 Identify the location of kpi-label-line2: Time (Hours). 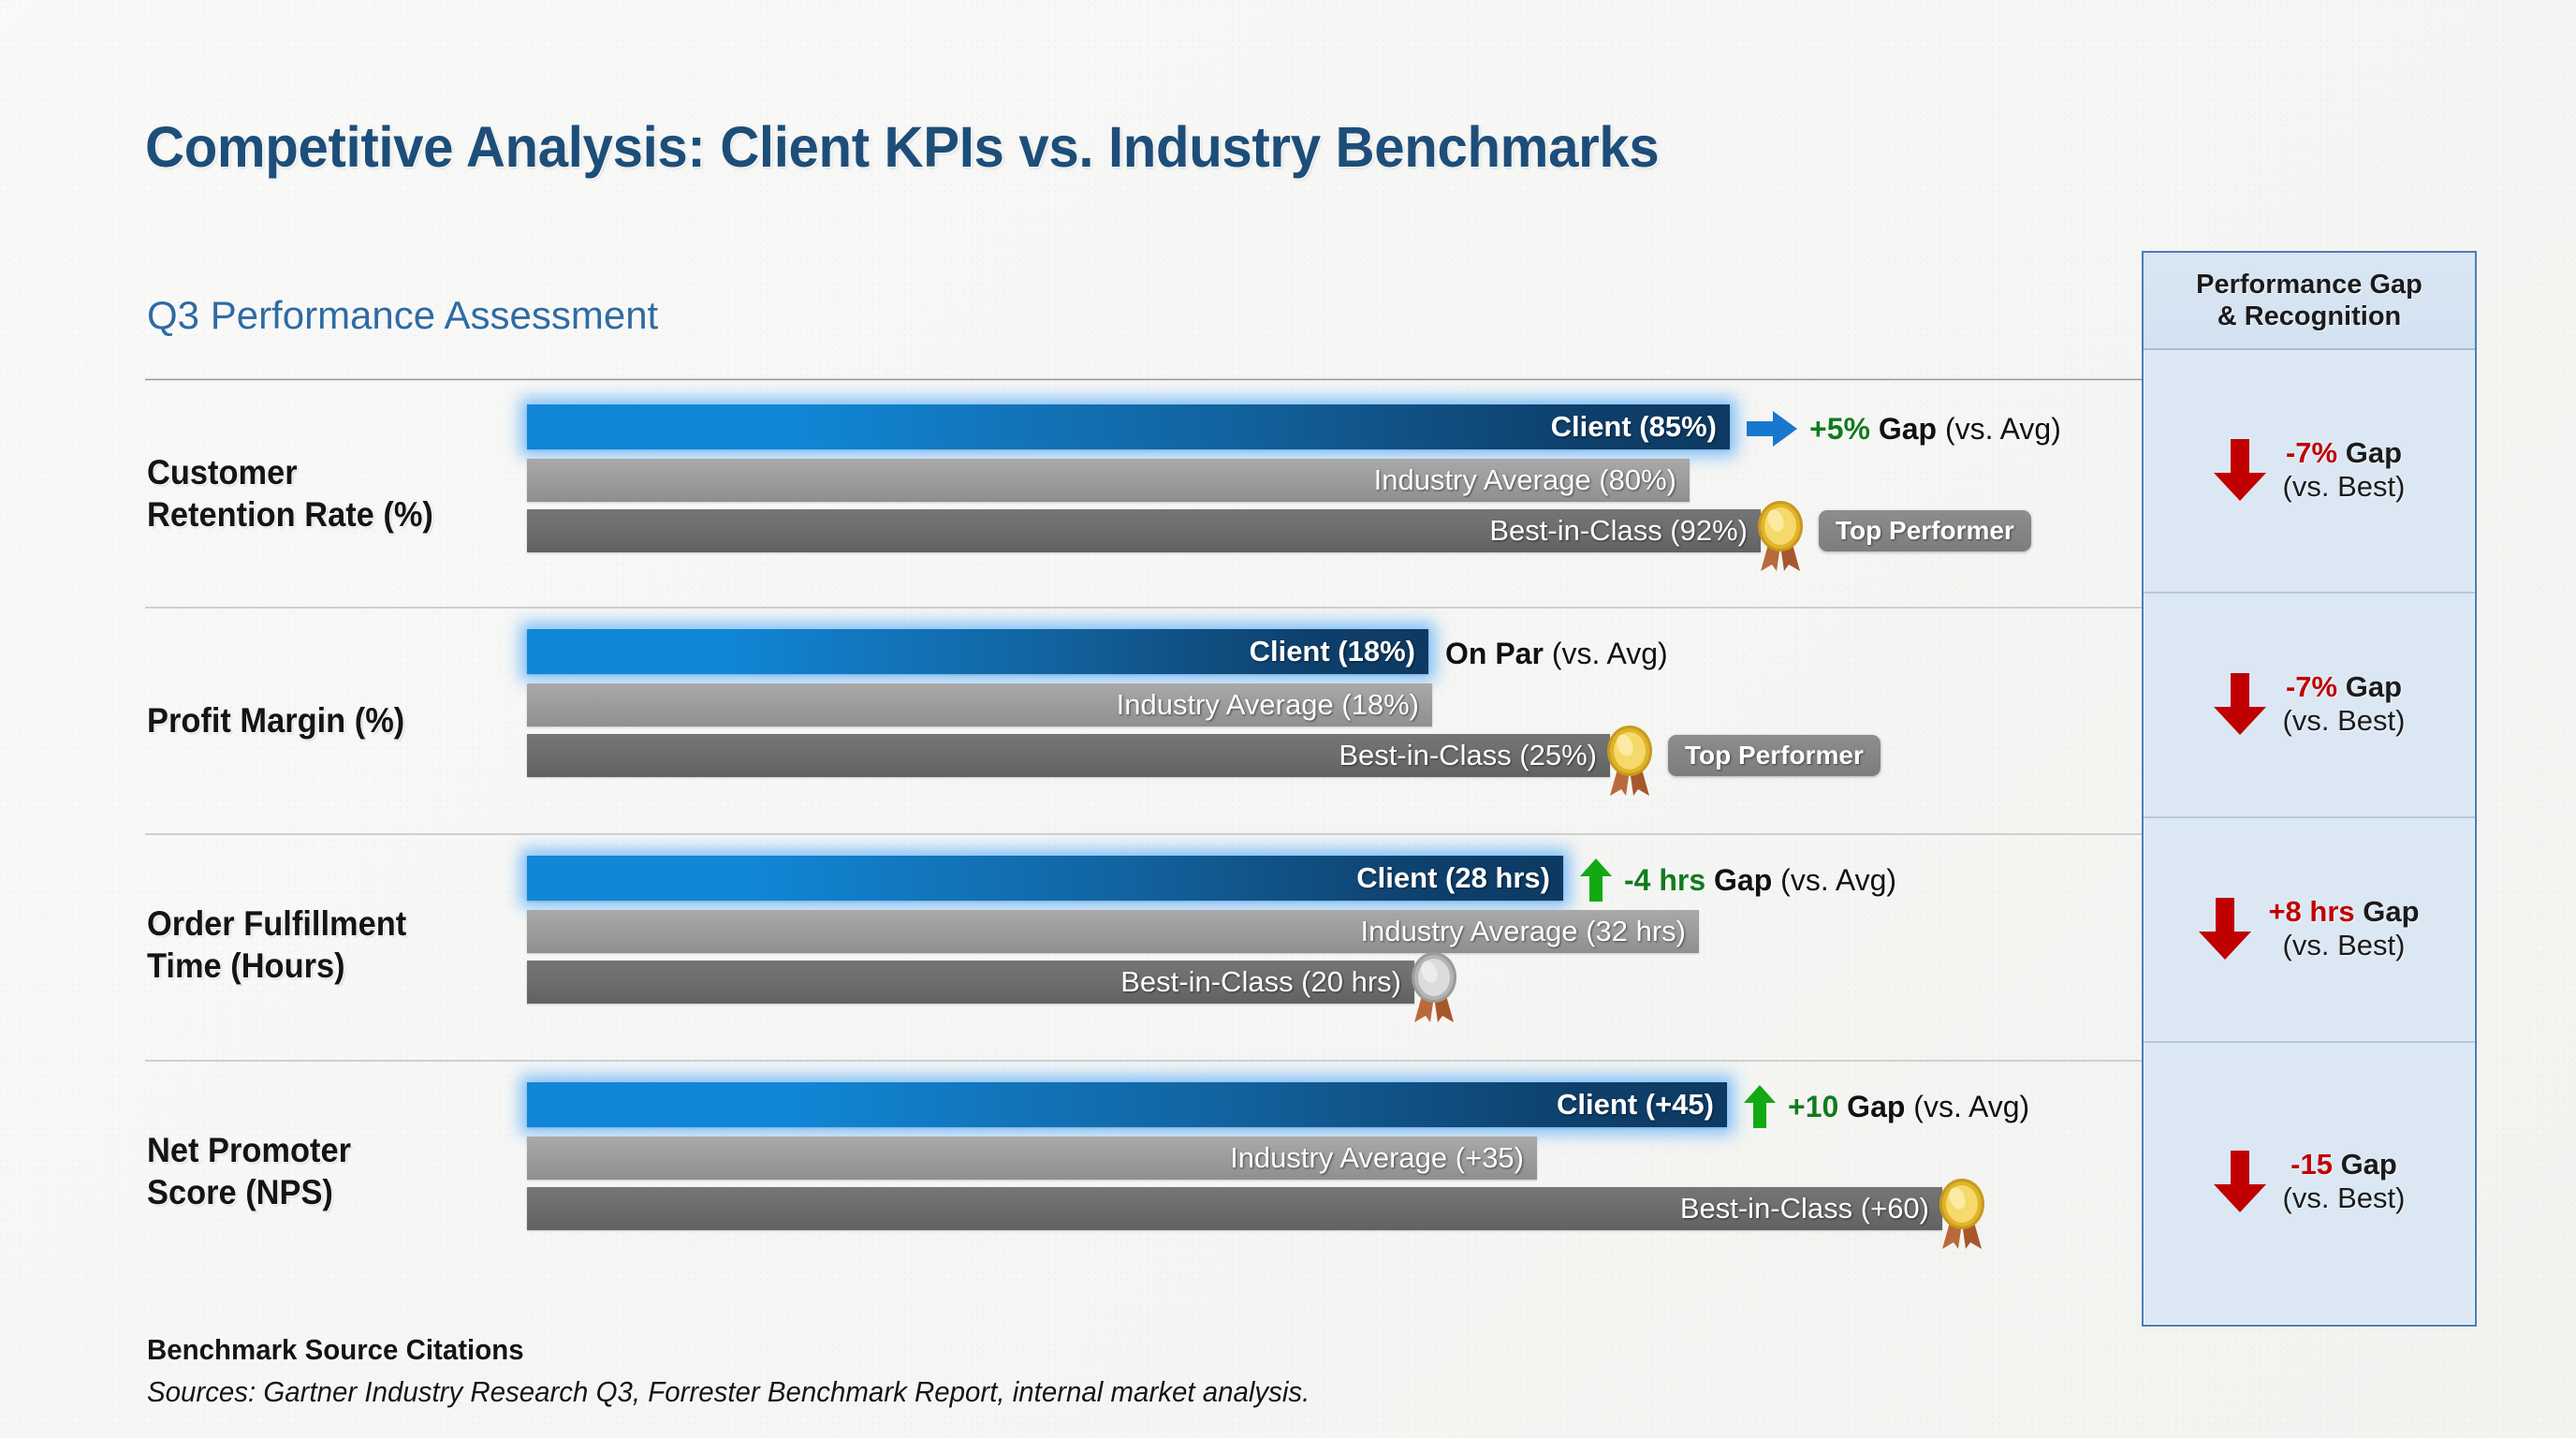
(246, 966).